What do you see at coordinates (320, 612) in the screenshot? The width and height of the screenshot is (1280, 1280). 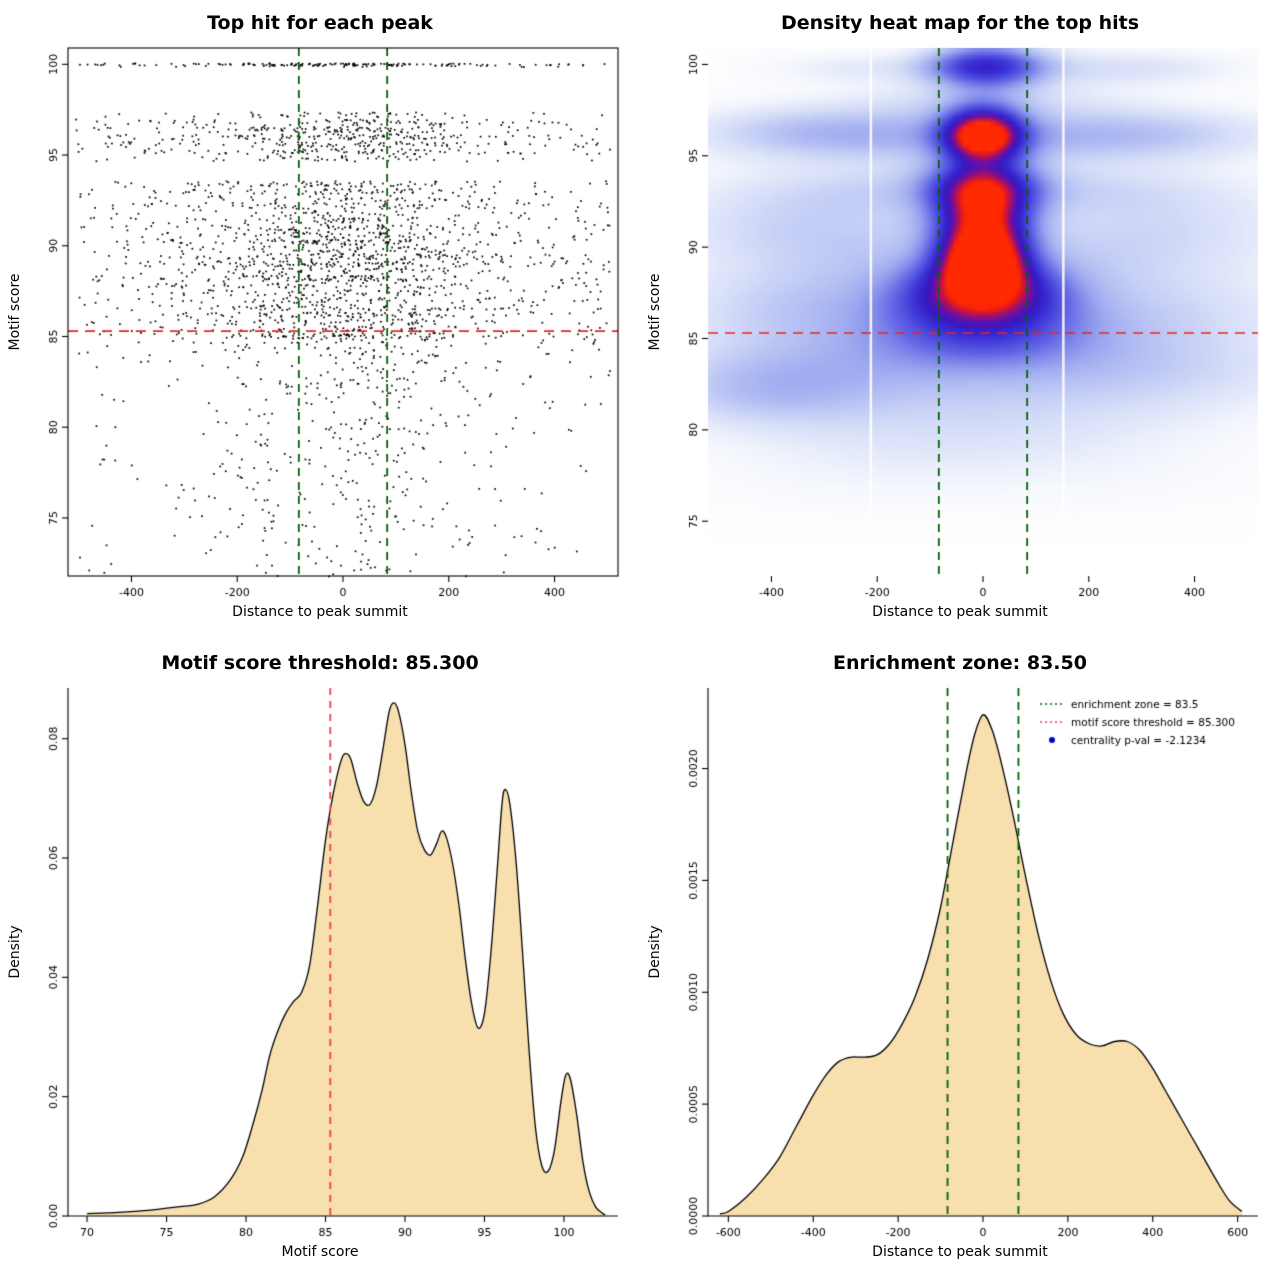 I see `scatter-xlabel: Distance to peak summit` at bounding box center [320, 612].